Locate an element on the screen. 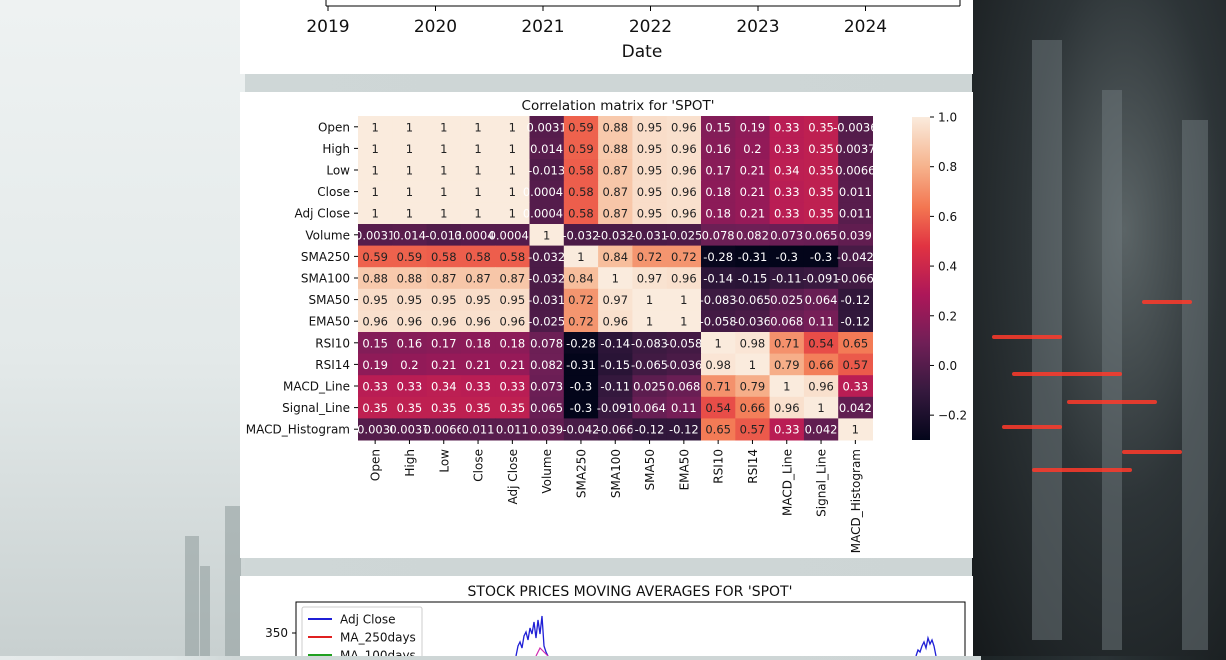  heatmap-cell-value: -0.031 is located at coordinates (649, 235).